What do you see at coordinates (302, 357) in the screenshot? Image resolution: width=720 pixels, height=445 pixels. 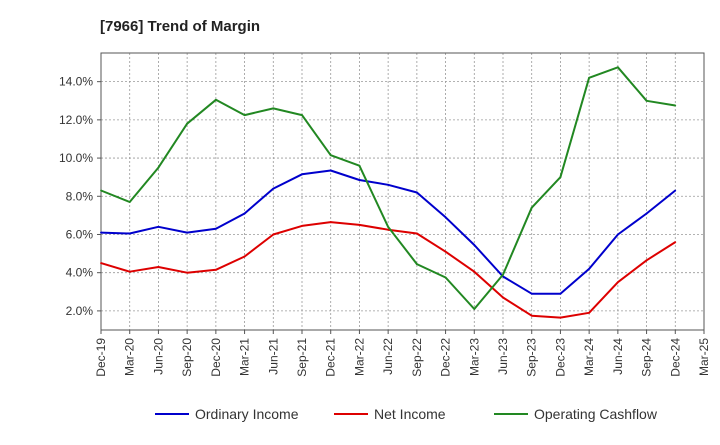 I see `x-tick-label: Sep-21` at bounding box center [302, 357].